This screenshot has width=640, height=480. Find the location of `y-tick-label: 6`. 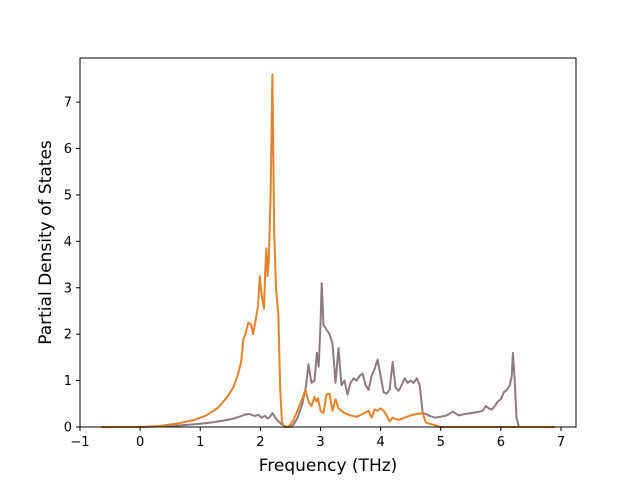

y-tick-label: 6 is located at coordinates (68, 149).